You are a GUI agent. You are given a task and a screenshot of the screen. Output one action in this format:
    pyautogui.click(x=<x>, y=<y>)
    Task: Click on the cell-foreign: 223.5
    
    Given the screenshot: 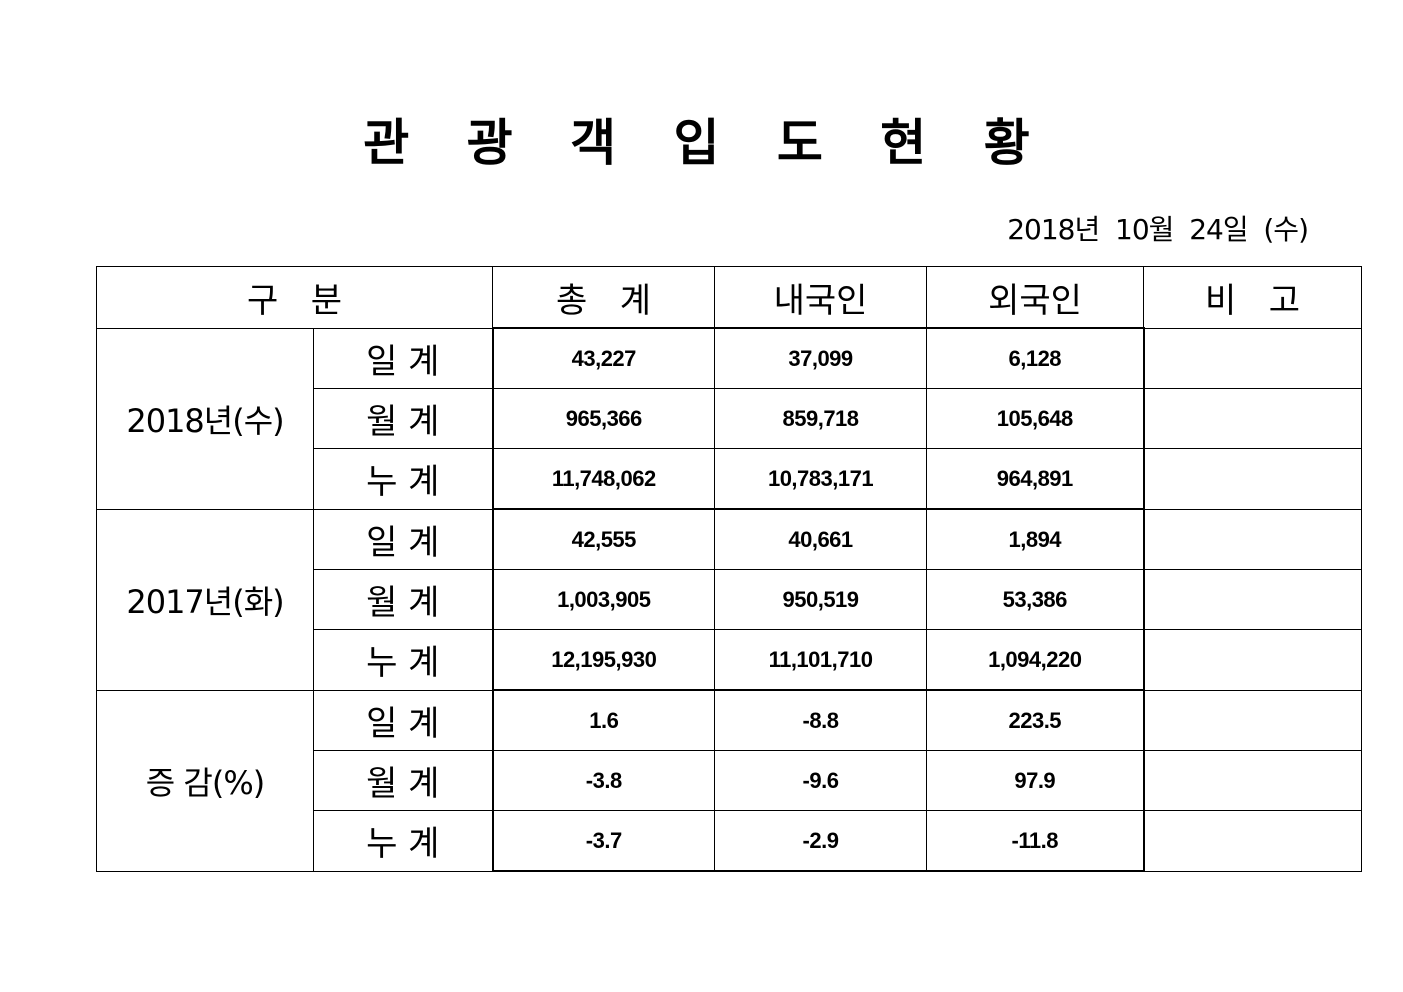 What is the action you would take?
    pyautogui.click(x=1035, y=720)
    